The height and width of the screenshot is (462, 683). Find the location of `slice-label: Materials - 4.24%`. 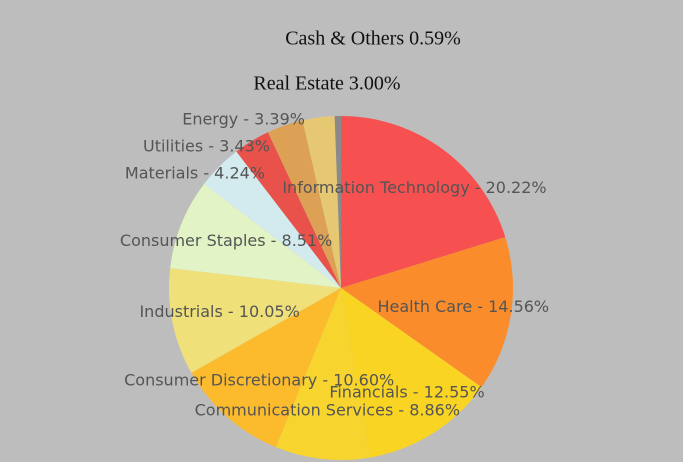

slice-label: Materials - 4.24% is located at coordinates (195, 173).